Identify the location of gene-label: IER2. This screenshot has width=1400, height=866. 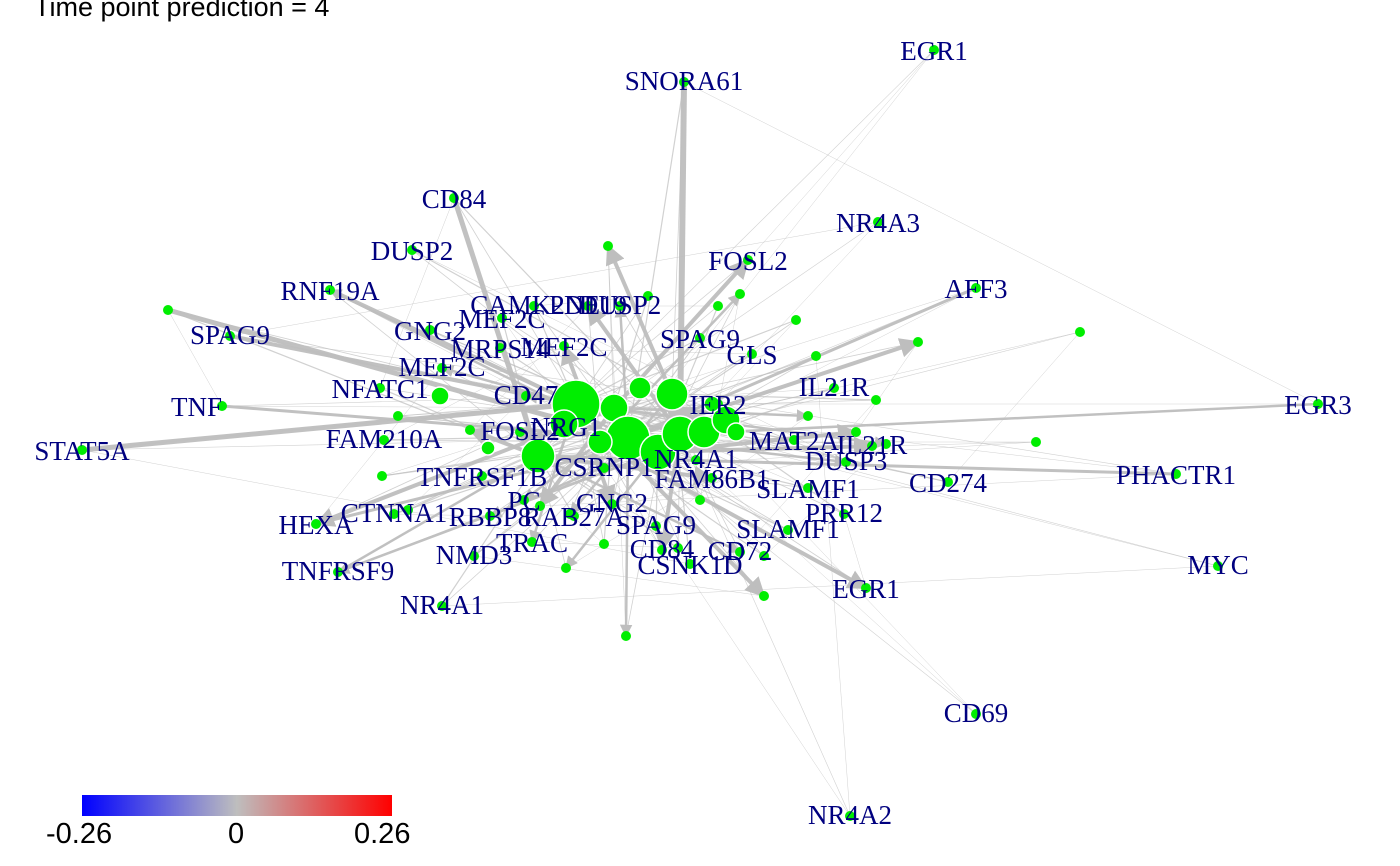
(718, 405).